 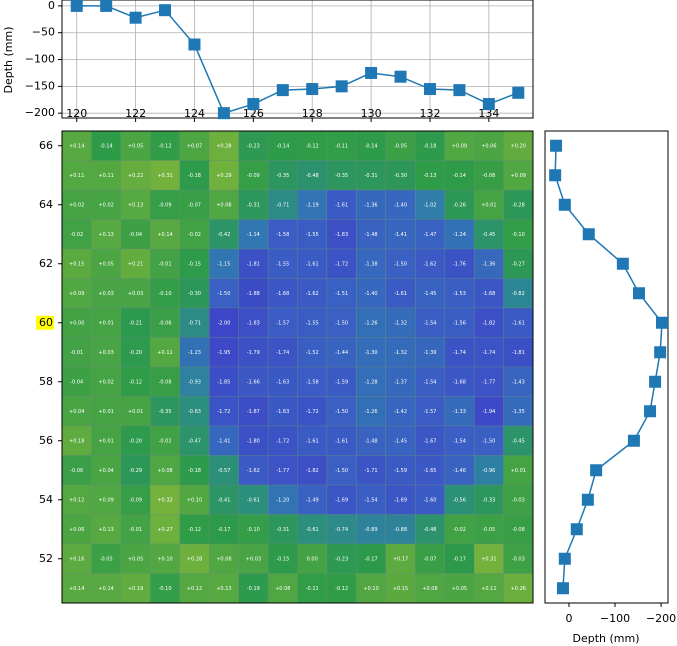 I want to click on cell-label: -0.89, so click(x=371, y=530).